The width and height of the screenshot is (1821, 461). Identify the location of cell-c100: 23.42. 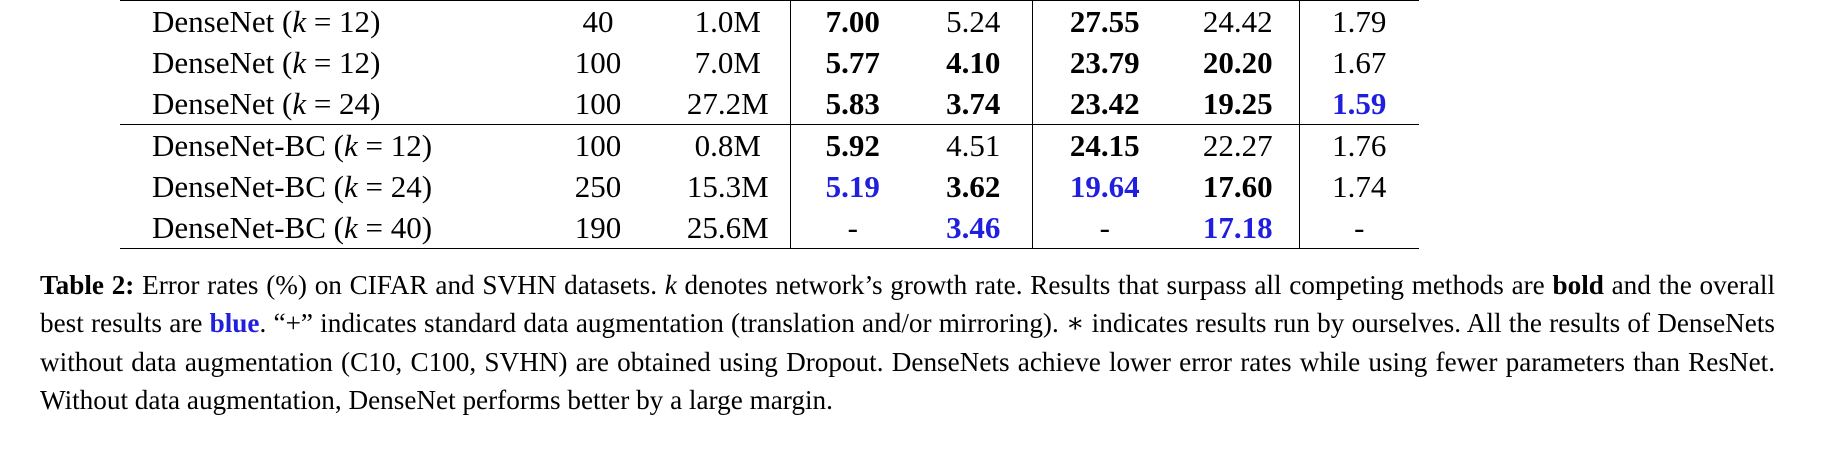
(1104, 104).